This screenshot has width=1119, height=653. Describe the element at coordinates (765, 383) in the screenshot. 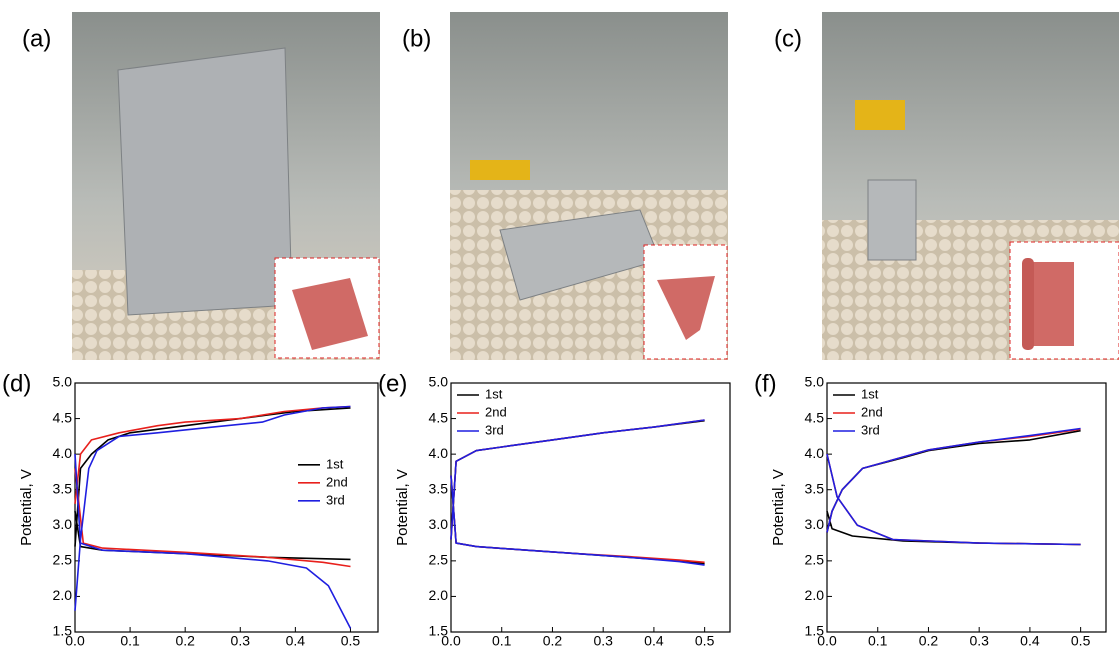

I see `panel-label: (f)` at that location.